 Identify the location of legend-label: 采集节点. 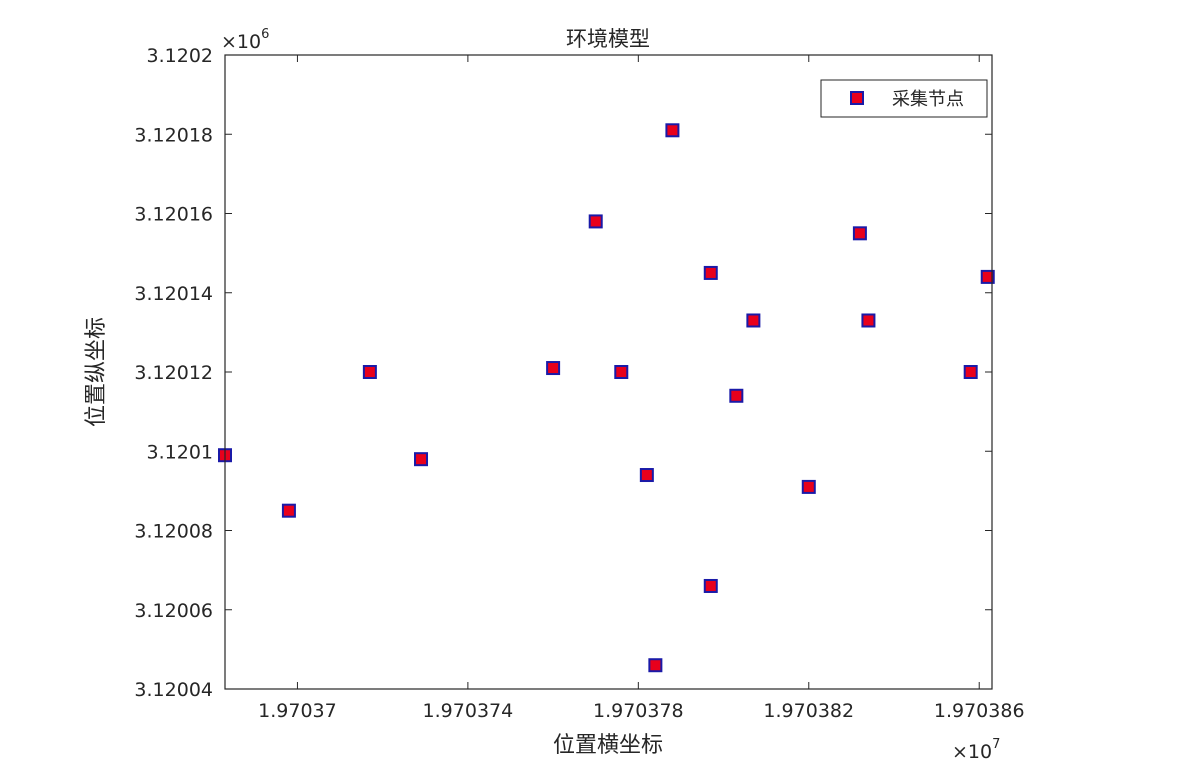
(928, 99).